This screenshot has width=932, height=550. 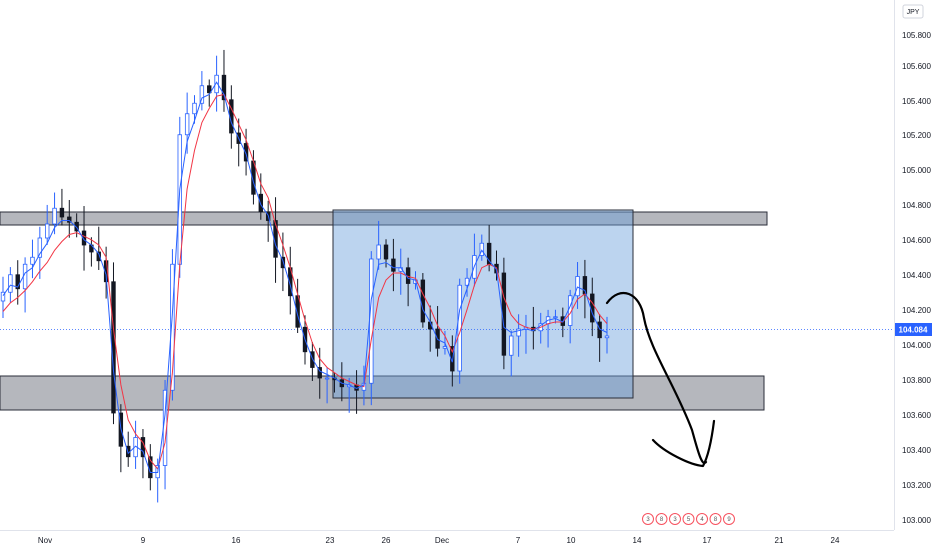 What do you see at coordinates (571, 540) in the screenshot?
I see `x-tick-label: 10` at bounding box center [571, 540].